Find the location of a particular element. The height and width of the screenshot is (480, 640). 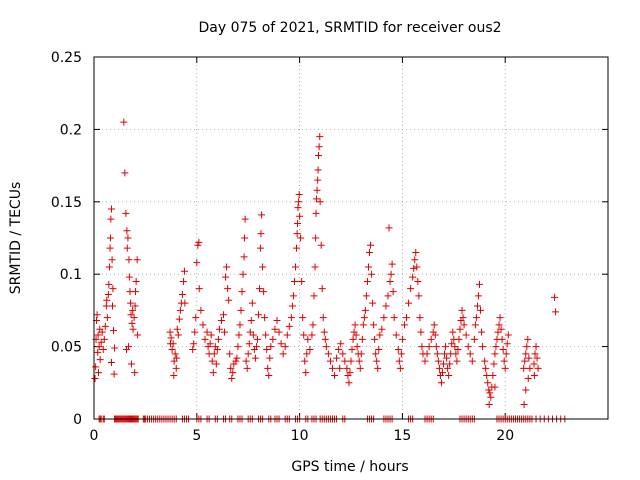

x-tick-label: 0 is located at coordinates (94, 436).